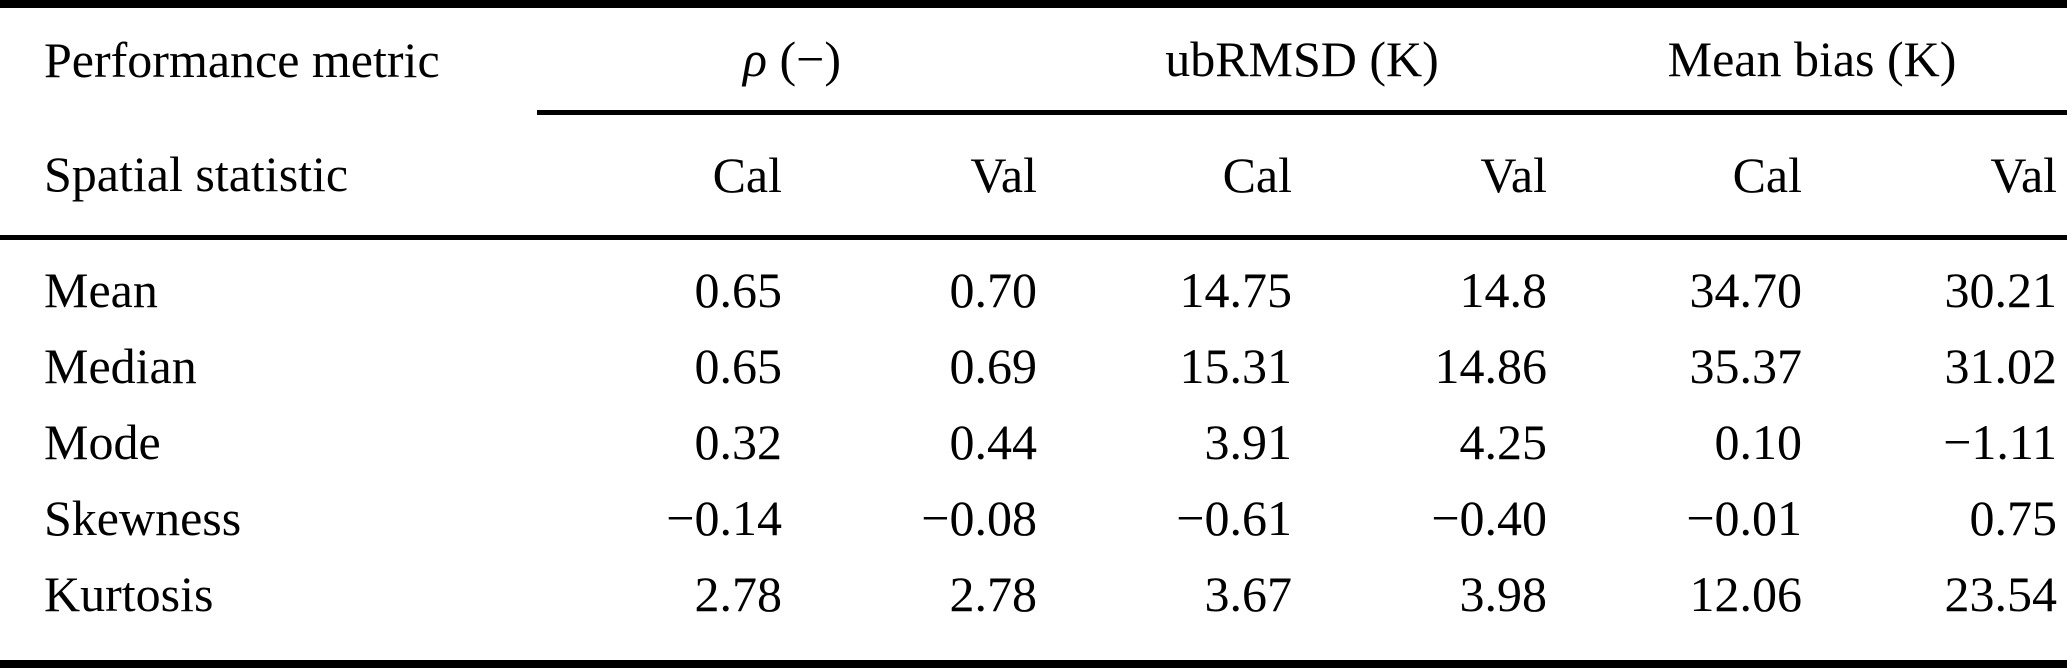 Image resolution: width=2067 pixels, height=672 pixels. Describe the element at coordinates (1746, 594) in the screenshot. I see `value-cell: 12.06` at that location.